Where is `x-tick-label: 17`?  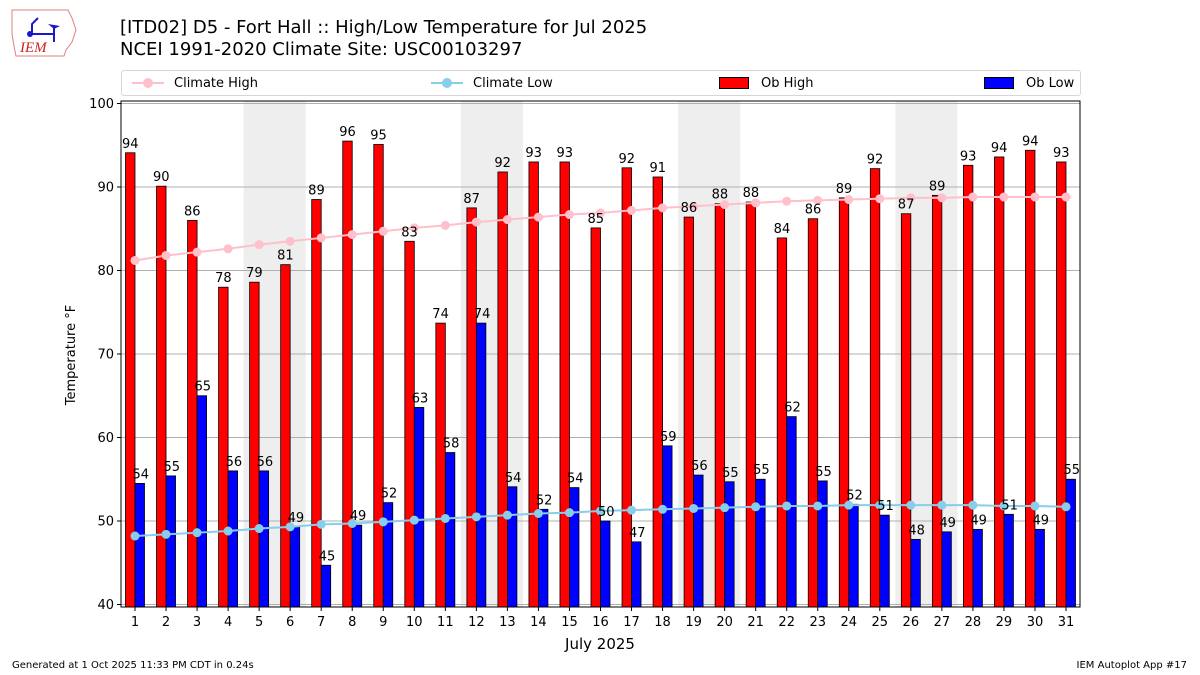 x-tick-label: 17 is located at coordinates (631, 622).